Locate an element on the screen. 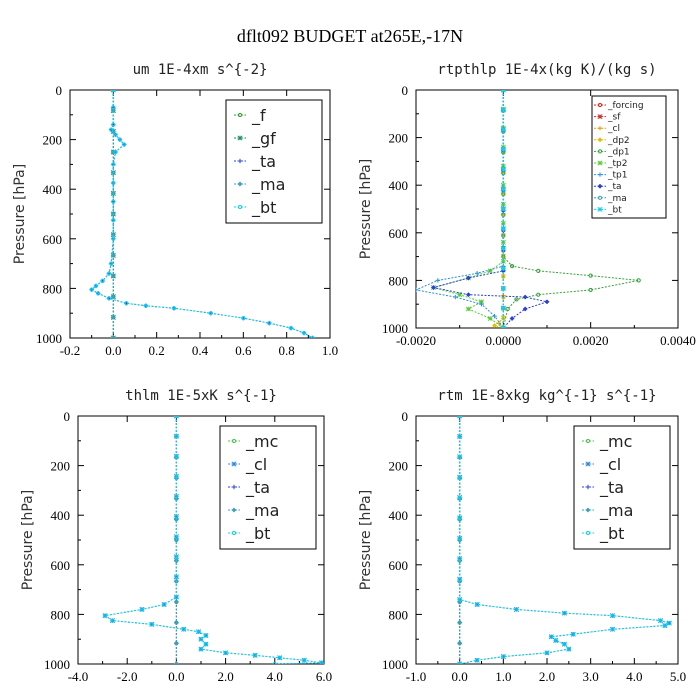 The image size is (700, 700). y-tick-label: 0 is located at coordinates (405, 416).